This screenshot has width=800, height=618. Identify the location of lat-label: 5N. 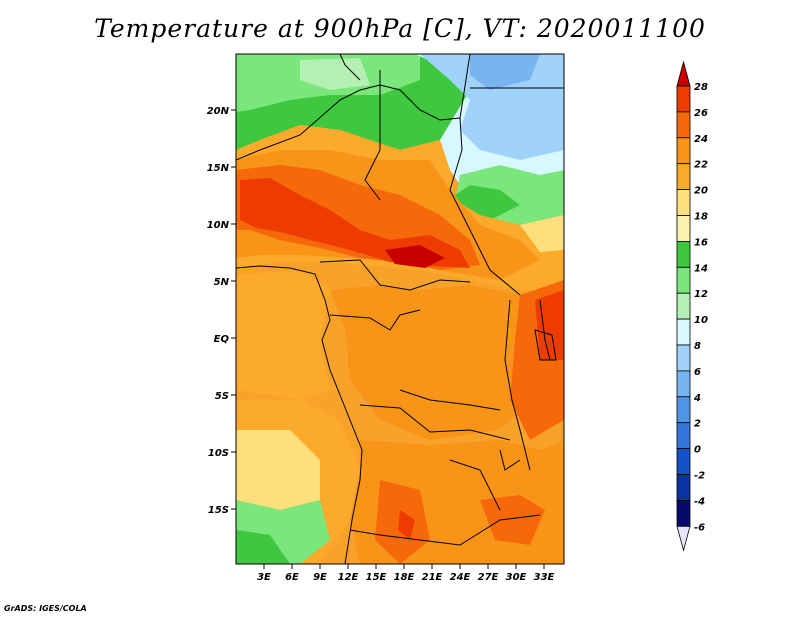
(222, 282).